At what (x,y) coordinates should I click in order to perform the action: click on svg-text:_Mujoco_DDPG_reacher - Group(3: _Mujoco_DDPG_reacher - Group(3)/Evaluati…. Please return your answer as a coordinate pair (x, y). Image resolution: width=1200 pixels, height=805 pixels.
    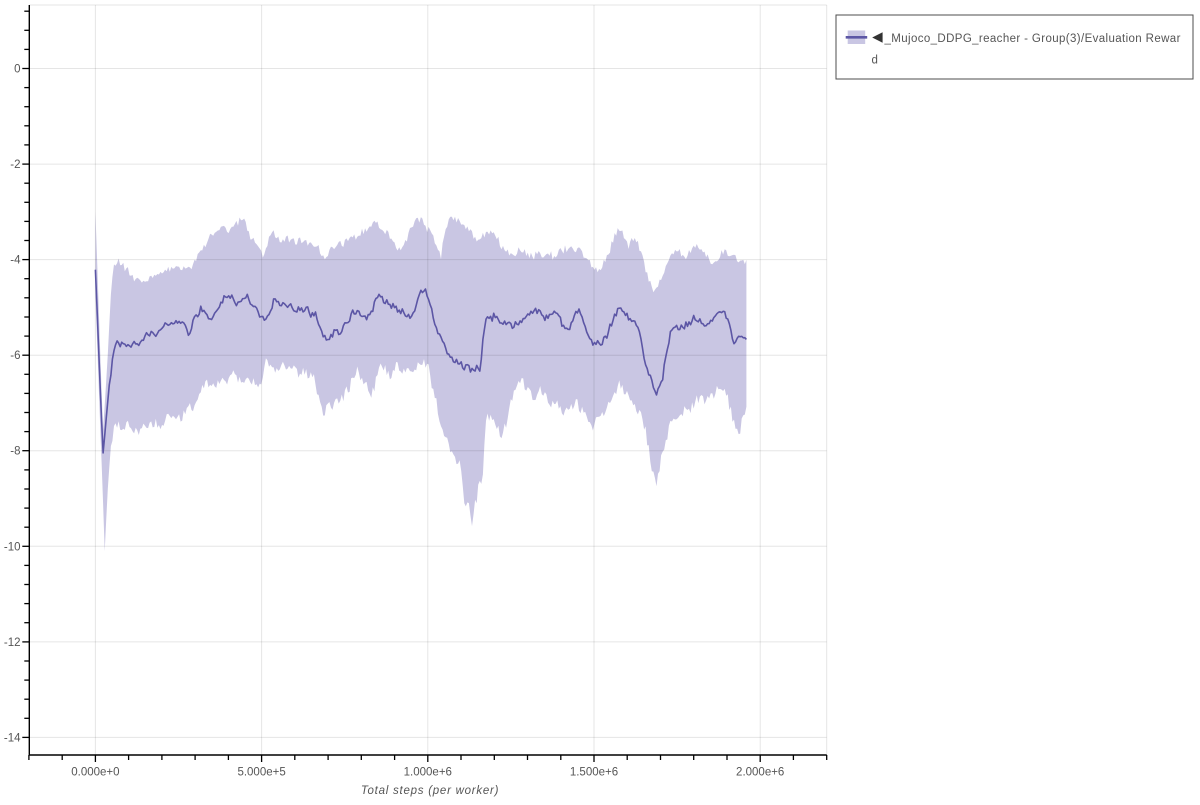
    Looking at the image, I should click on (1032, 39).